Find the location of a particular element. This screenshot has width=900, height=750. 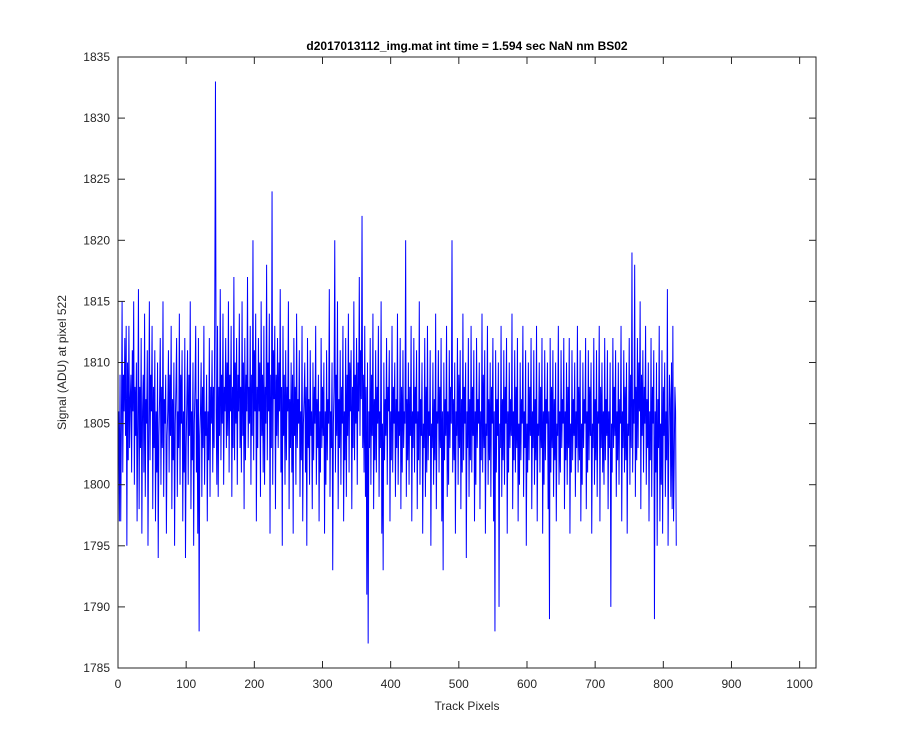

y-tick-label-8: 1825 is located at coordinates (96, 179).